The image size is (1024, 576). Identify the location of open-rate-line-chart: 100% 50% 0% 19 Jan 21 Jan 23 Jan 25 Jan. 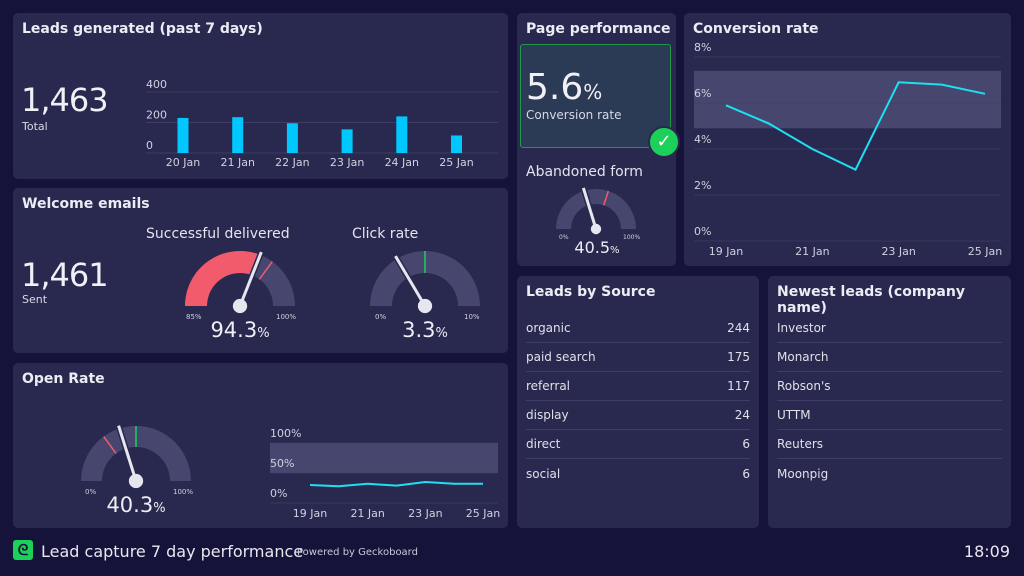
(385, 473).